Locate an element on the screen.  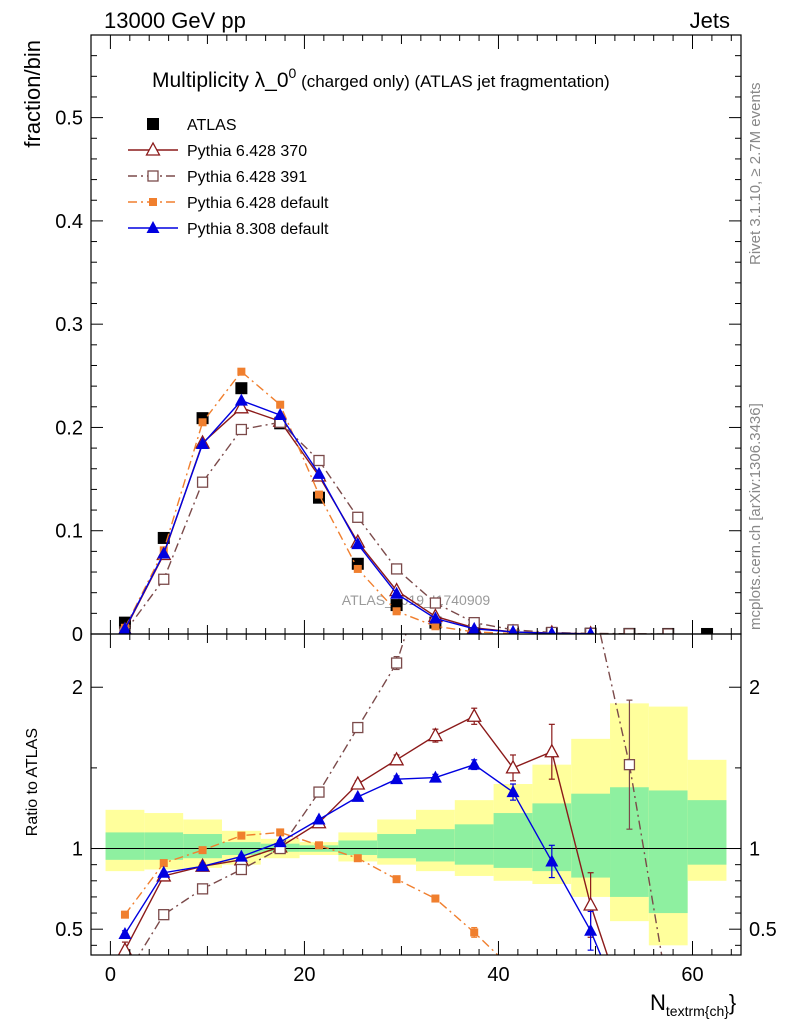
chart-title-rest: (charged only) (ATLAS jet fragmentation) is located at coordinates (452, 81).